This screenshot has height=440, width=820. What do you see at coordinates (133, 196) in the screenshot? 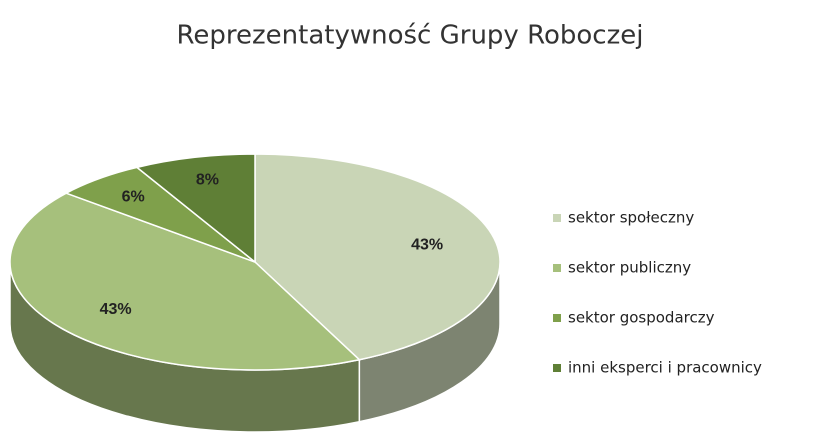
I see `data-label: 6%` at bounding box center [133, 196].